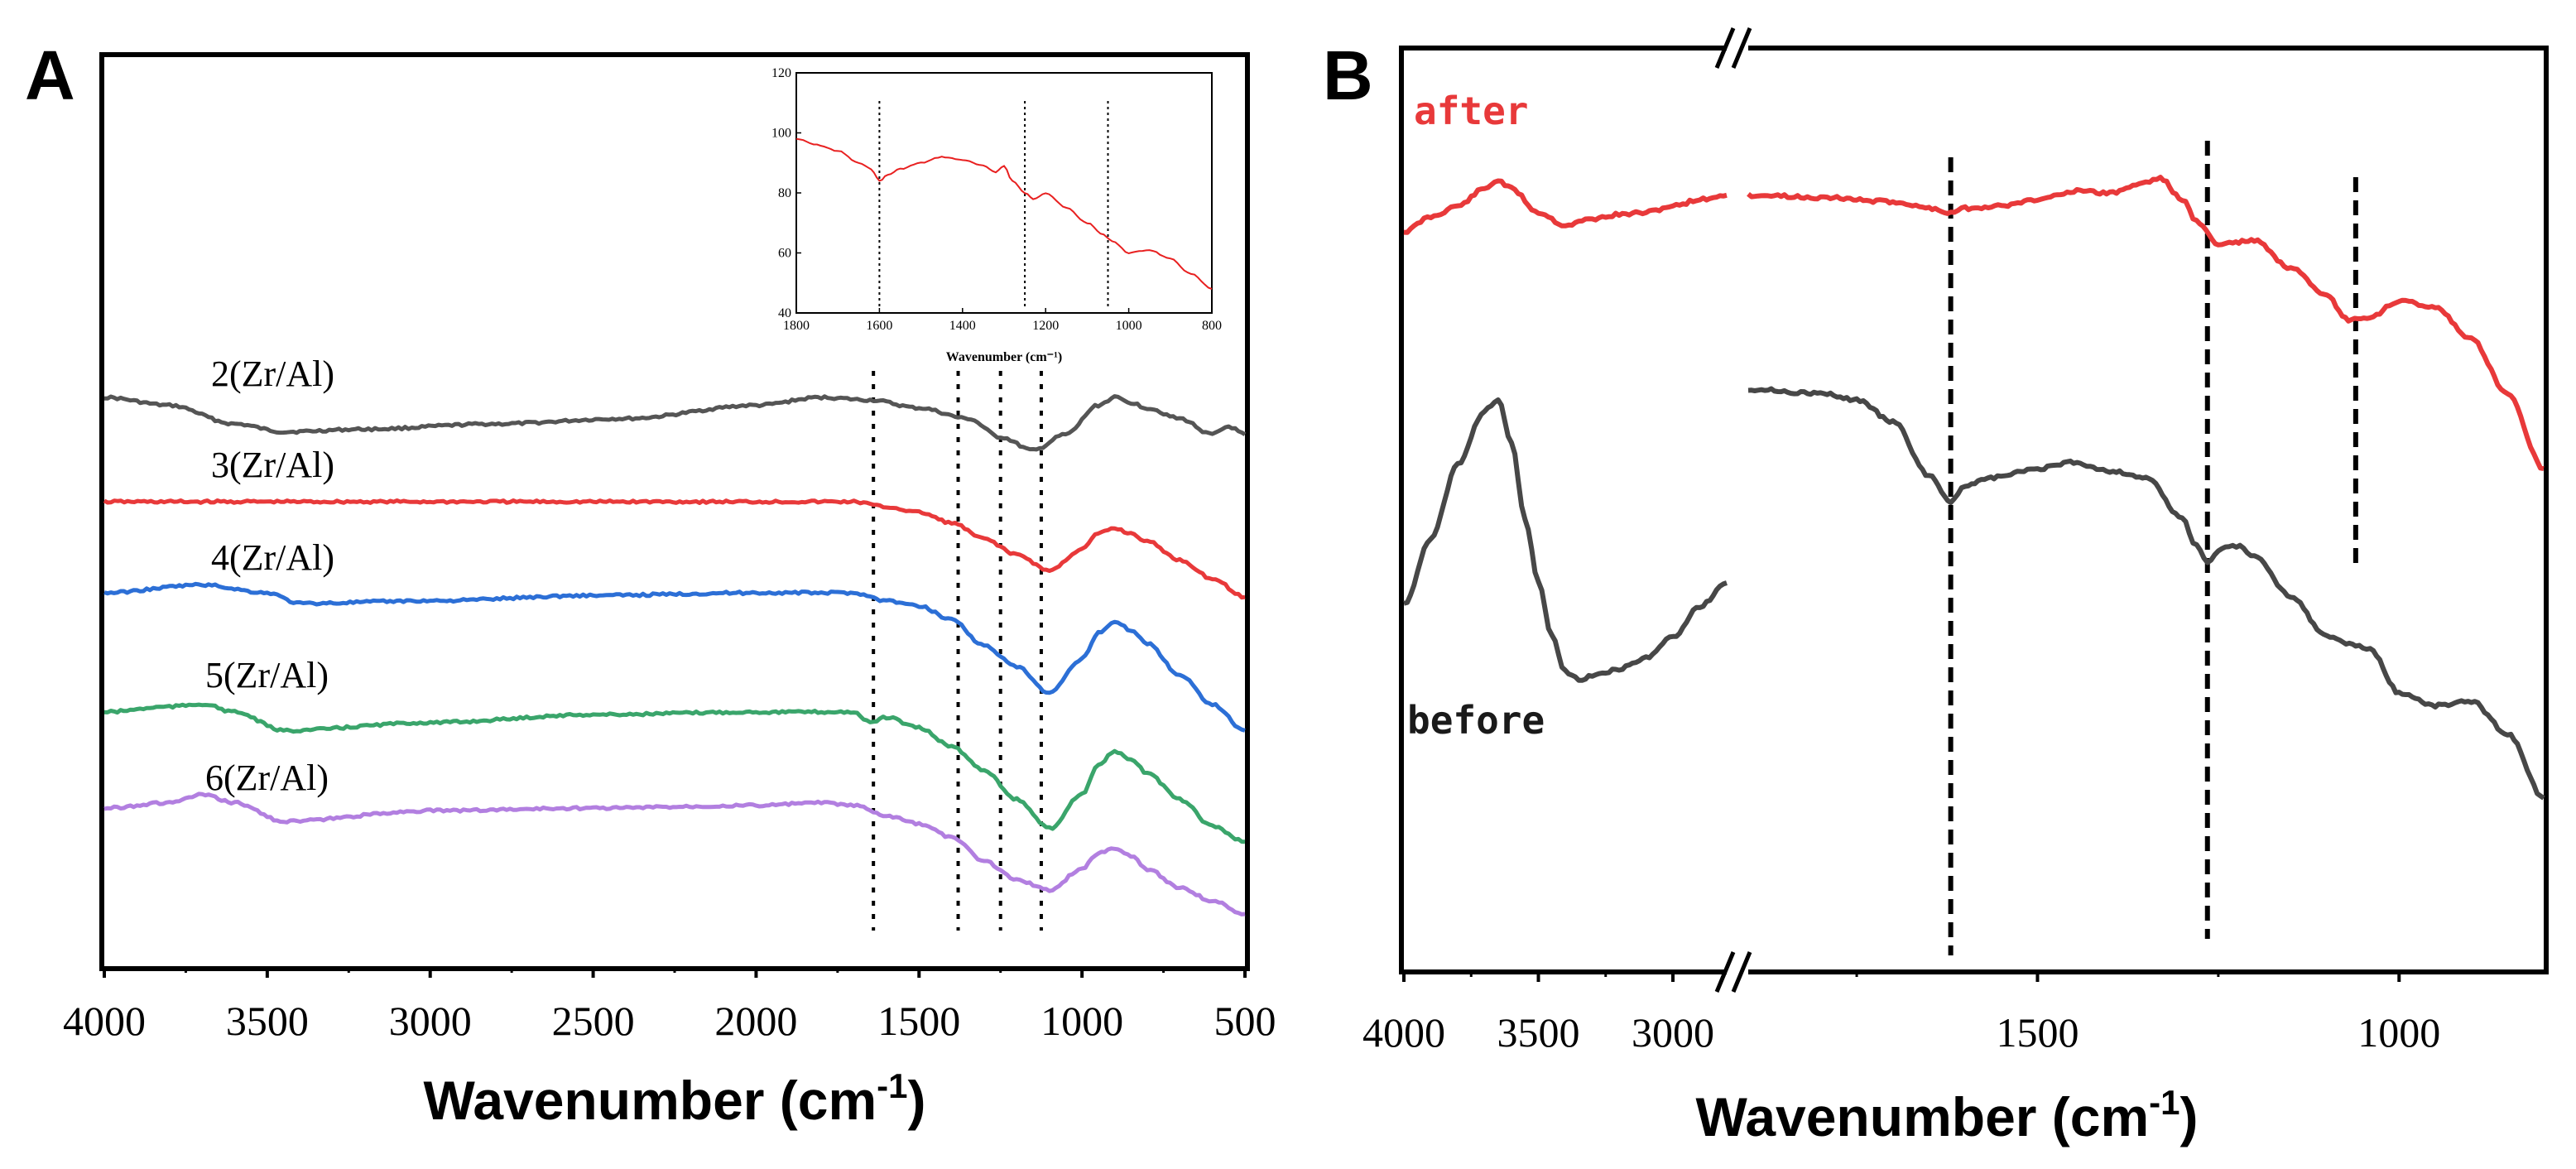  I want to click on inset-y-tick-label: 100, so click(781, 134).